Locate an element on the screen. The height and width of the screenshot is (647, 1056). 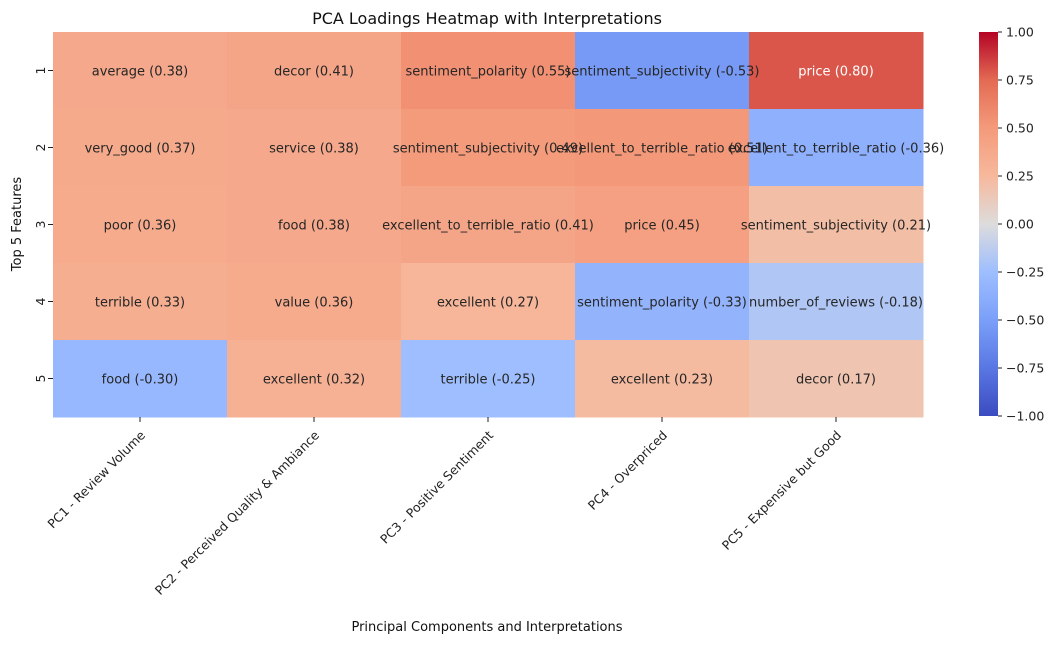
cell-annotation: excellent (0.27) is located at coordinates (488, 303).